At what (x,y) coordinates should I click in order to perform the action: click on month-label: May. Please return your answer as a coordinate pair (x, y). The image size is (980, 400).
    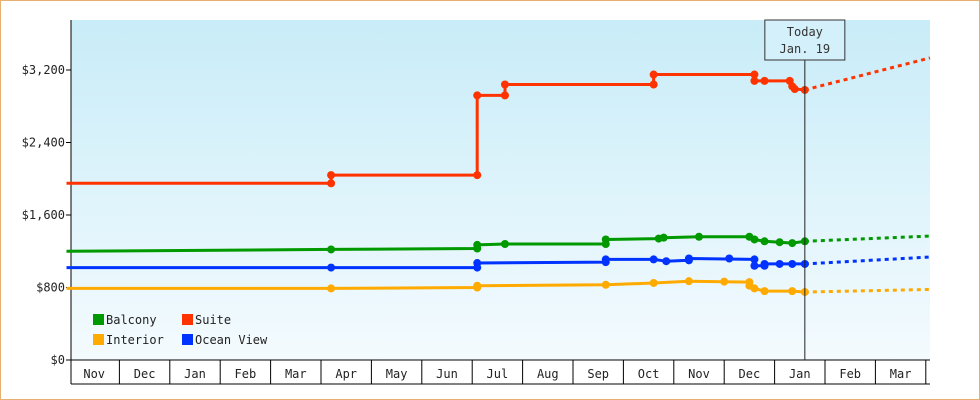
    Looking at the image, I should click on (397, 374).